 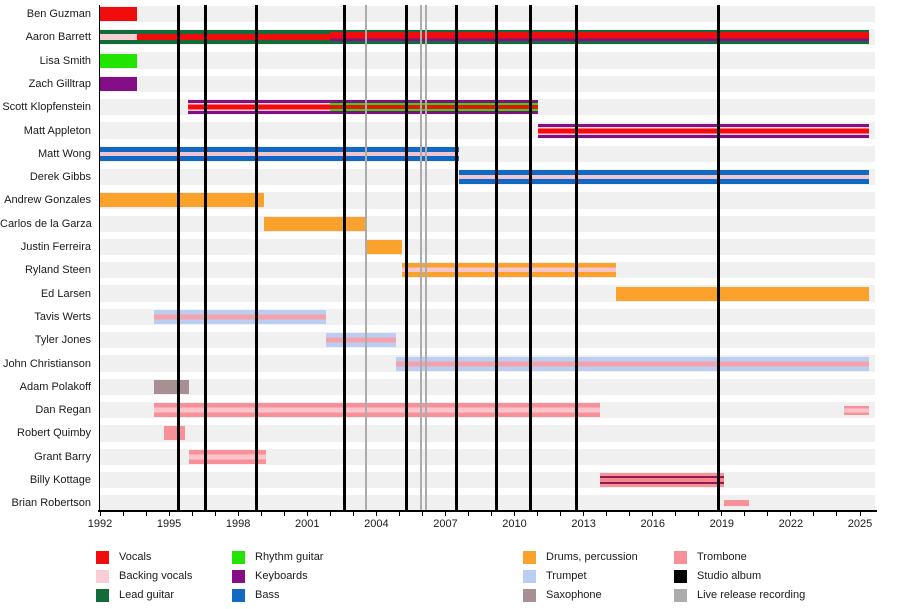 What do you see at coordinates (135, 557) in the screenshot?
I see `legend-label-vocals: Vocals` at bounding box center [135, 557].